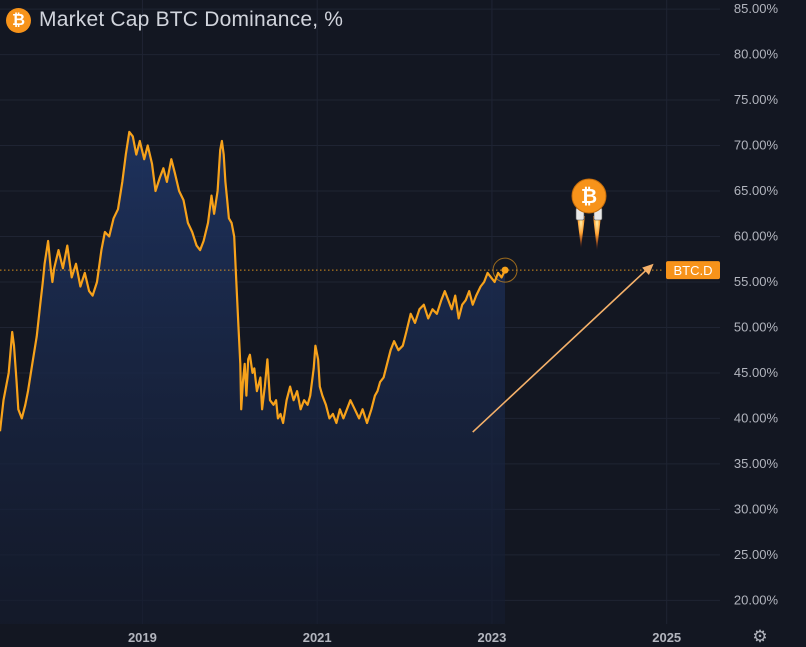 Image resolution: width=806 pixels, height=647 pixels. I want to click on x-tick-label: 2019, so click(142, 637).